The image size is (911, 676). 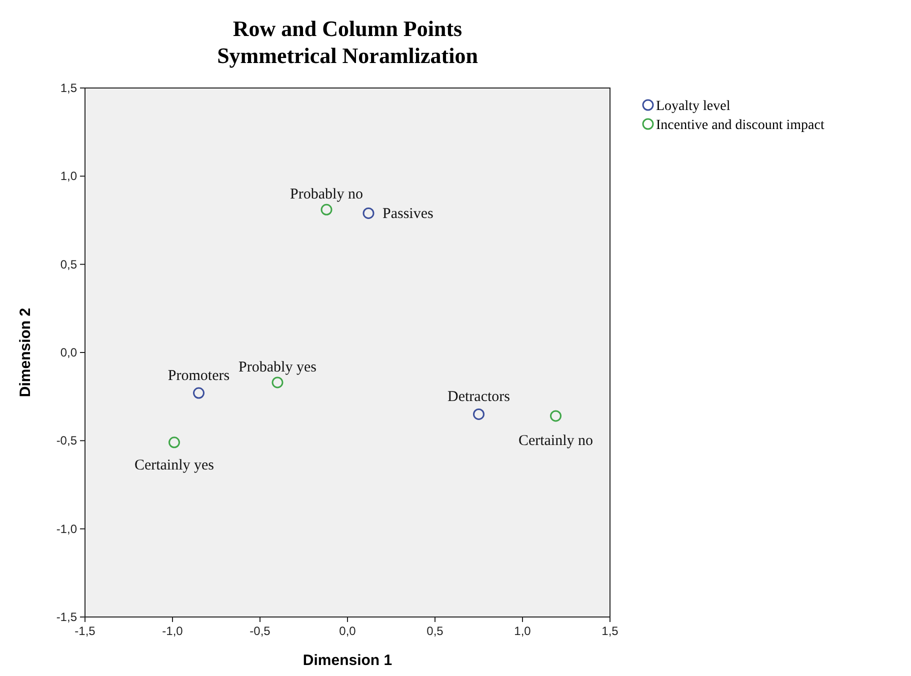 I want to click on y-tick-label: -0,5, so click(x=67, y=441).